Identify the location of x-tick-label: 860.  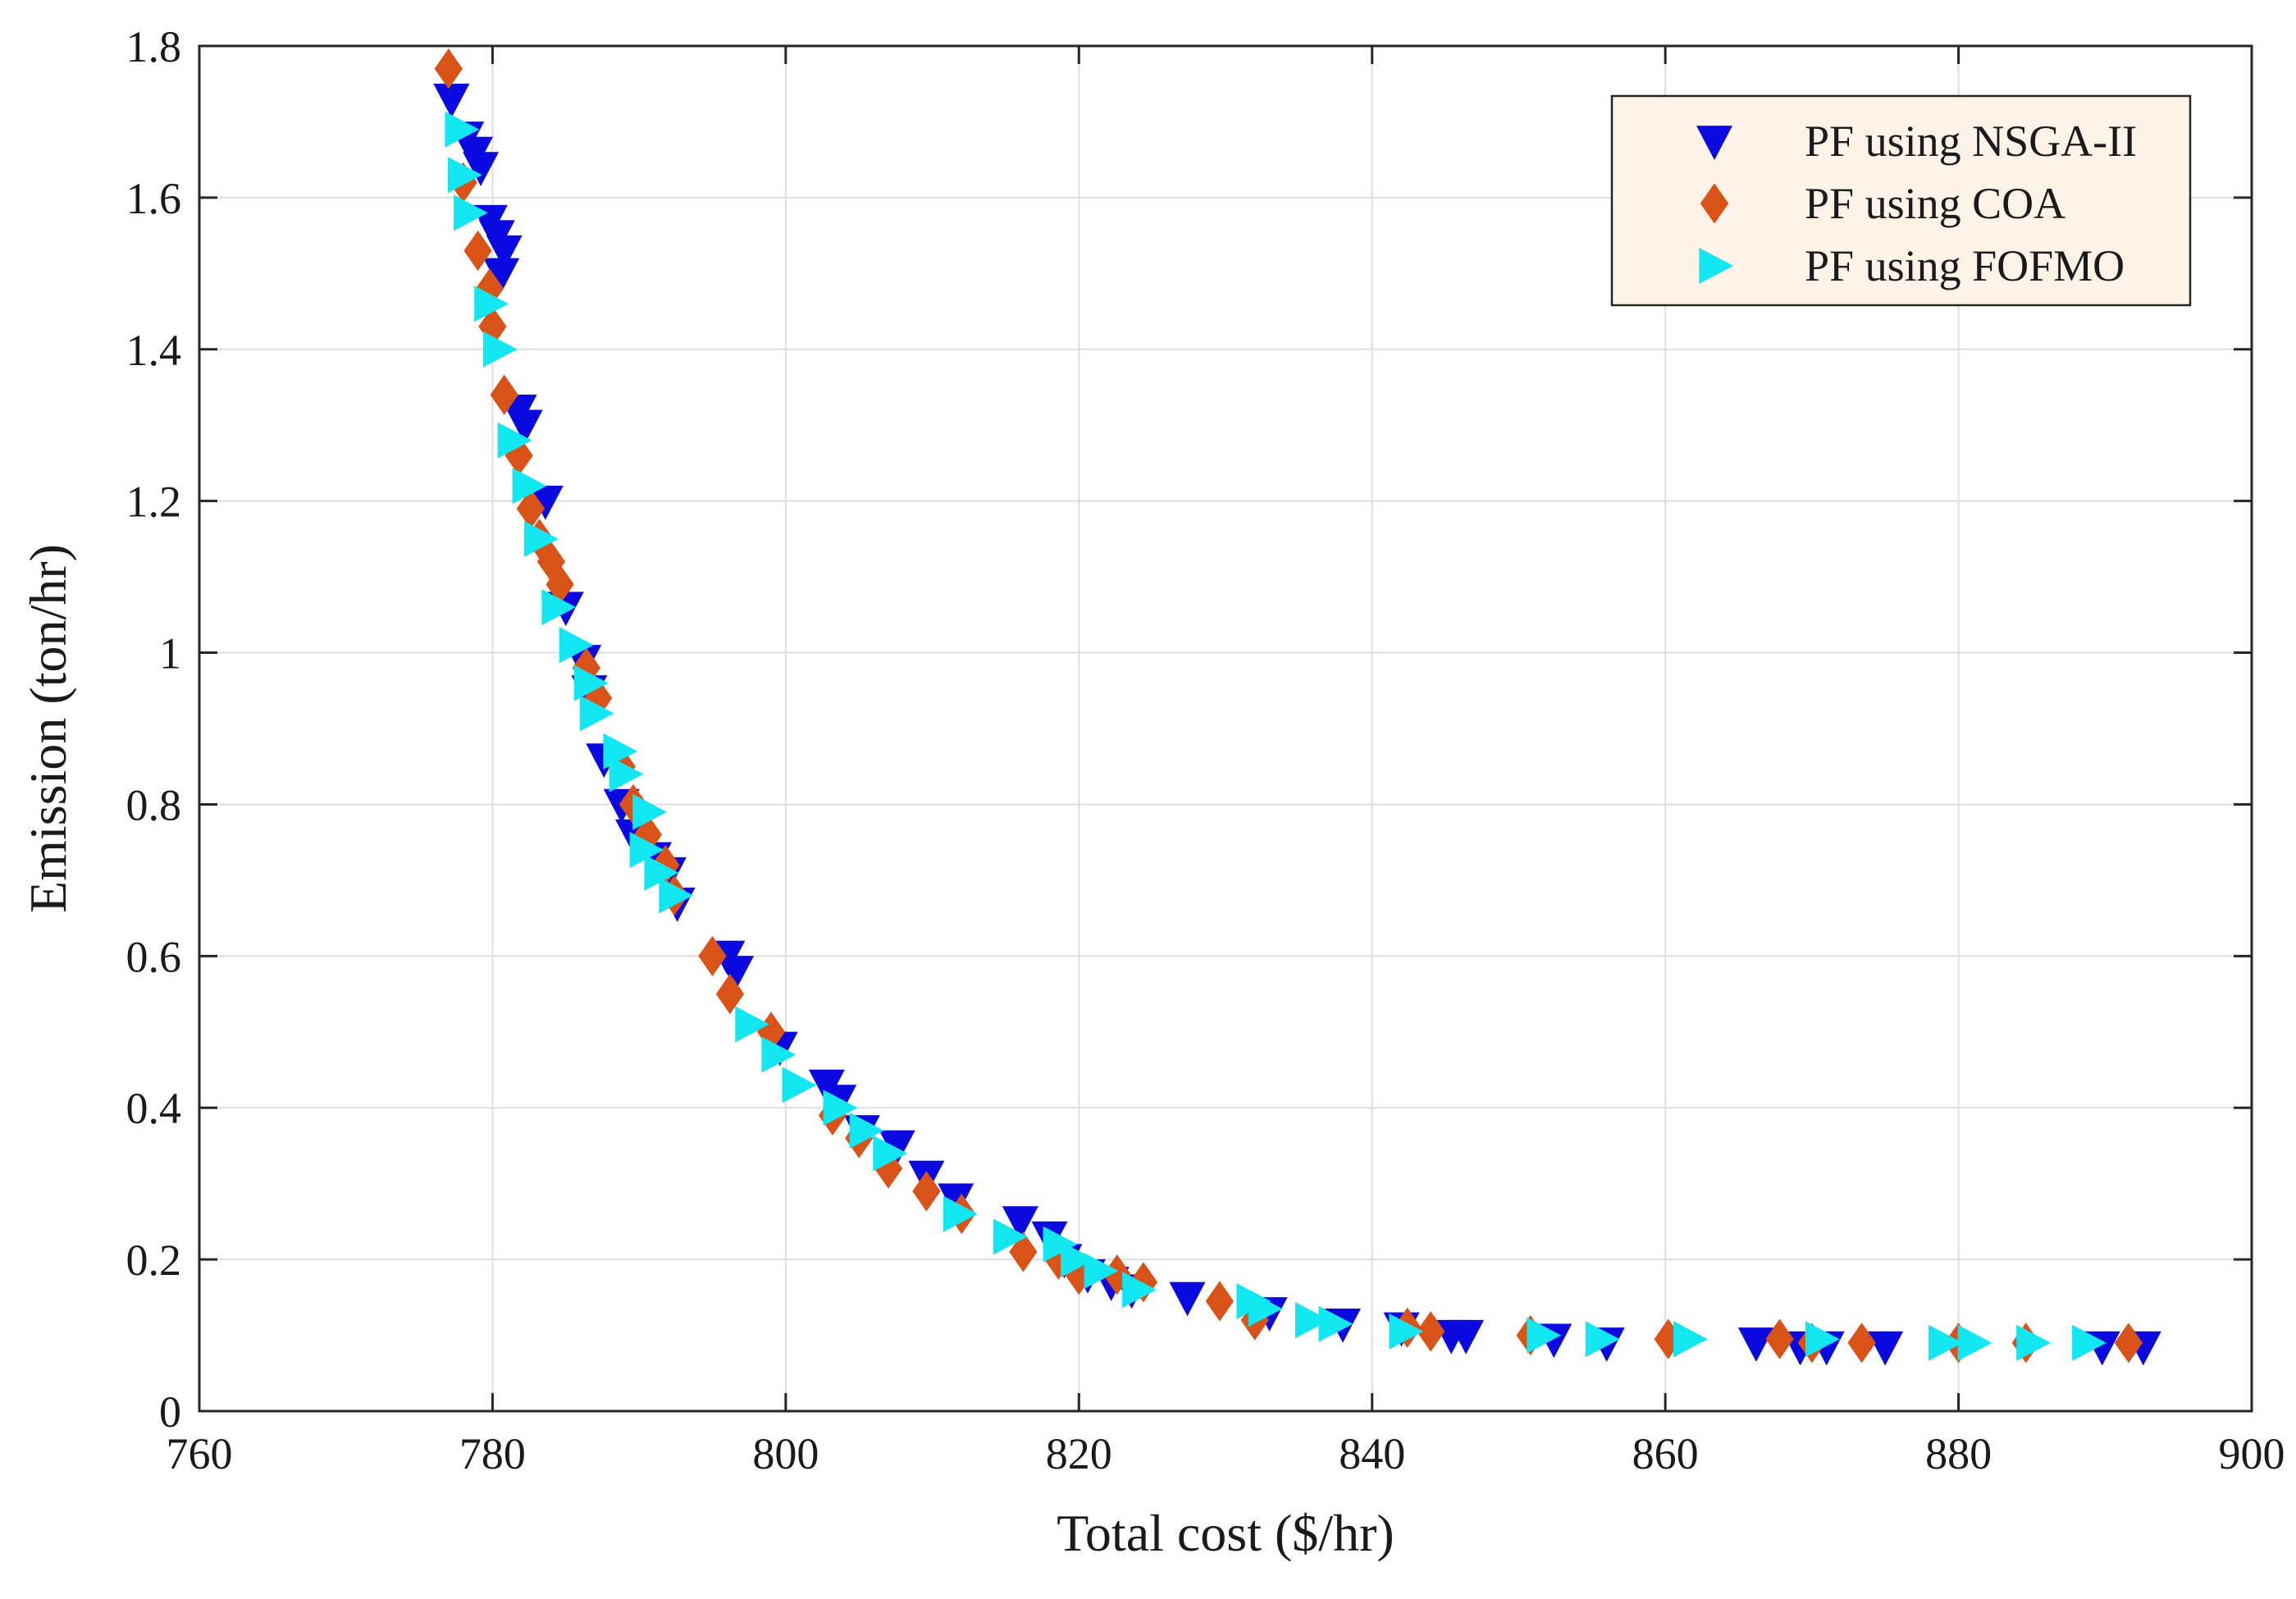
(1665, 1454).